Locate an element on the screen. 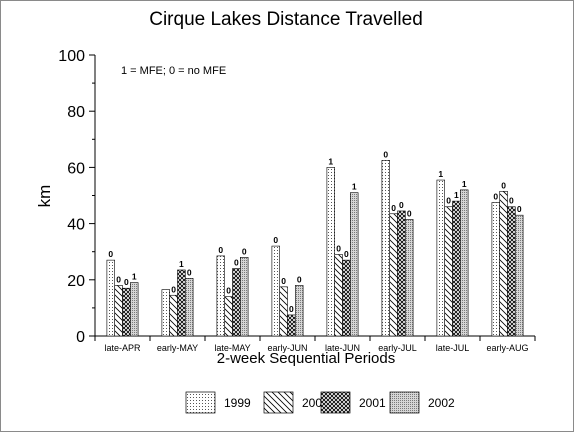 This screenshot has height=432, width=574. legend-item-2002: 2002 is located at coordinates (422, 402).